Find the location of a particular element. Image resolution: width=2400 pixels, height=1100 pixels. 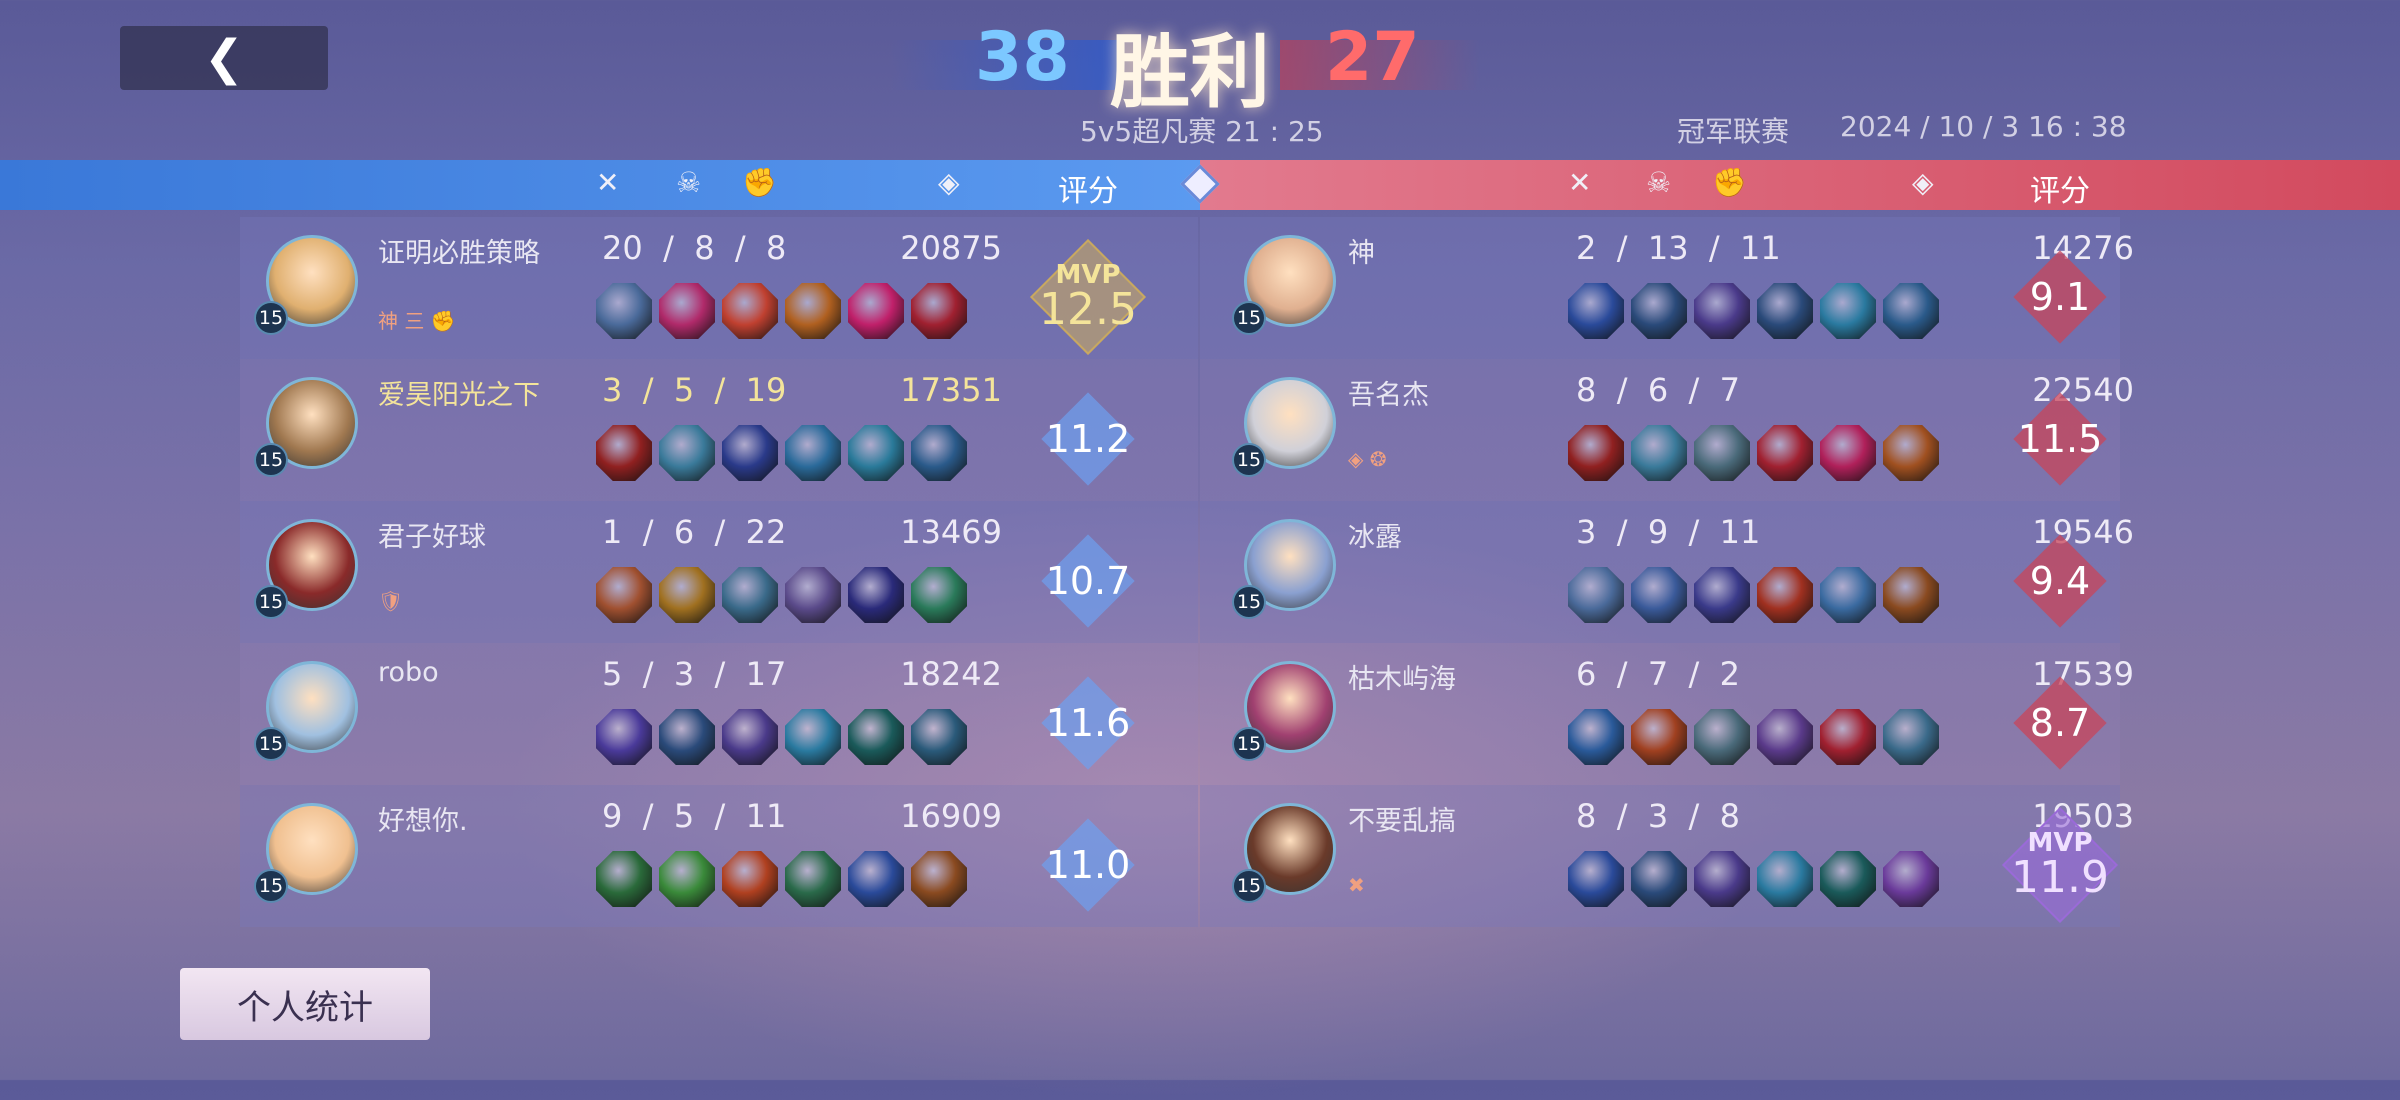

player-name: 枯木屿海 is located at coordinates (1402, 679).